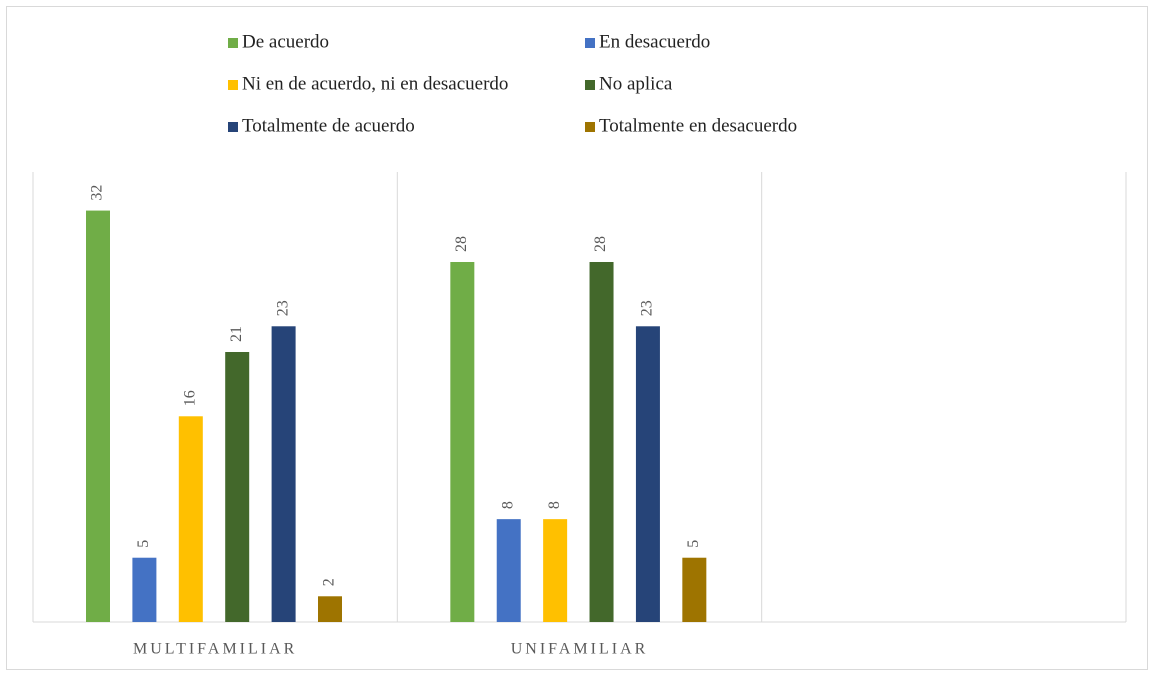  What do you see at coordinates (236, 334) in the screenshot?
I see `data-label: 21` at bounding box center [236, 334].